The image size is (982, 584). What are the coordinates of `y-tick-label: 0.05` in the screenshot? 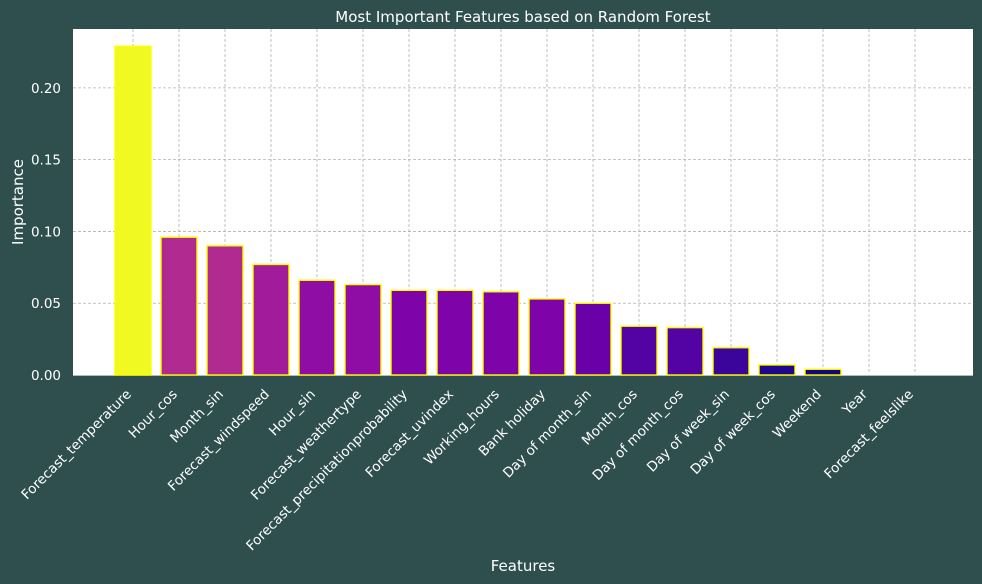 It's located at (46, 304).